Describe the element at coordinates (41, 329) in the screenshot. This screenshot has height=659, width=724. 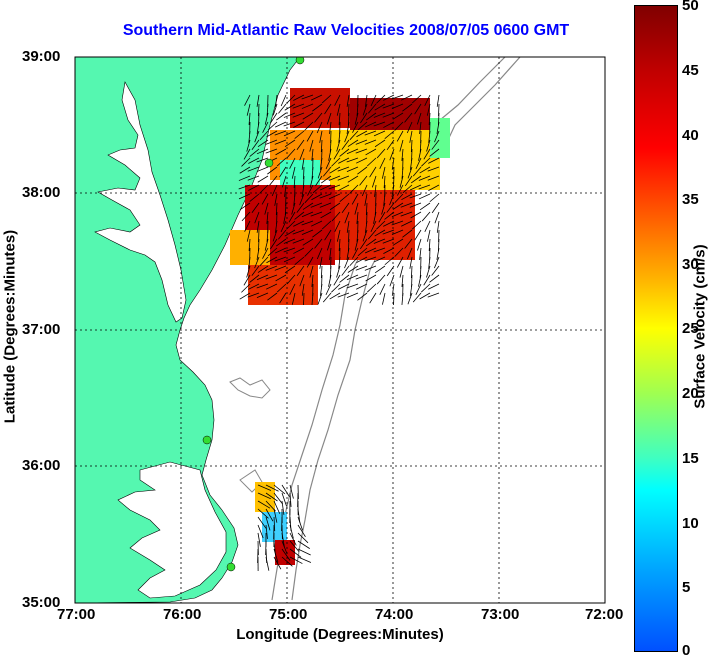
I see `y-tick-label: 37:00` at that location.